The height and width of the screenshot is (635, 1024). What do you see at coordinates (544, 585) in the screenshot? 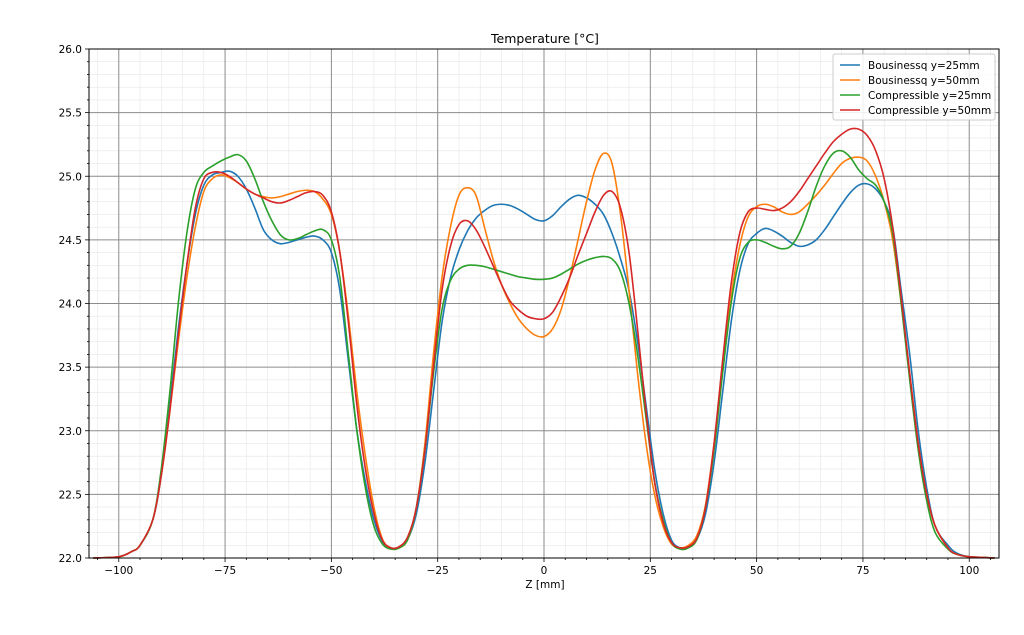
I see `x-axis-label: Z [mm]` at bounding box center [544, 585].